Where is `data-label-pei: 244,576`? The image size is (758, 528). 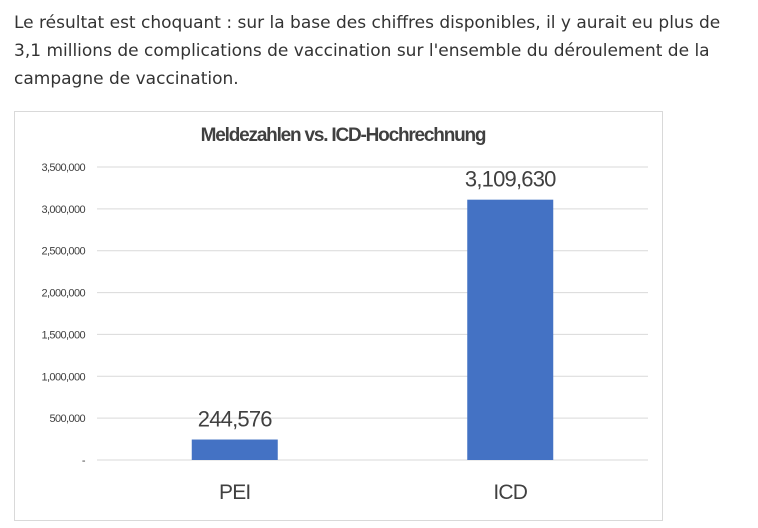 data-label-pei: 244,576 is located at coordinates (235, 419).